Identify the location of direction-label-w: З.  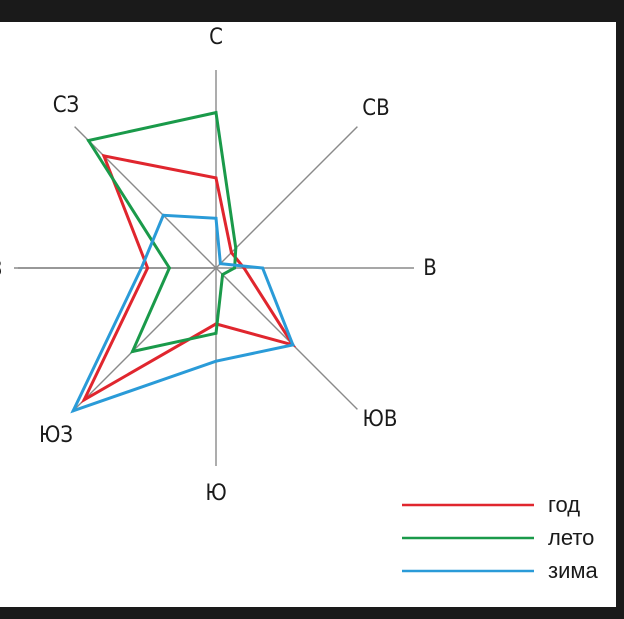
(1, 269).